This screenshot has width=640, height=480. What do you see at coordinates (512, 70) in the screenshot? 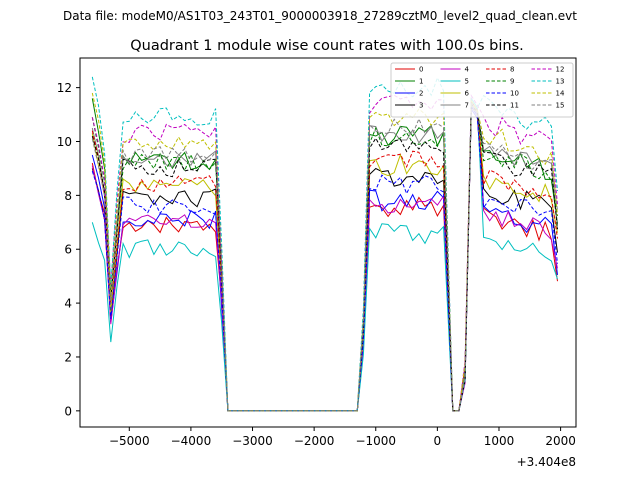
I see `legend-label: 8` at bounding box center [512, 70].